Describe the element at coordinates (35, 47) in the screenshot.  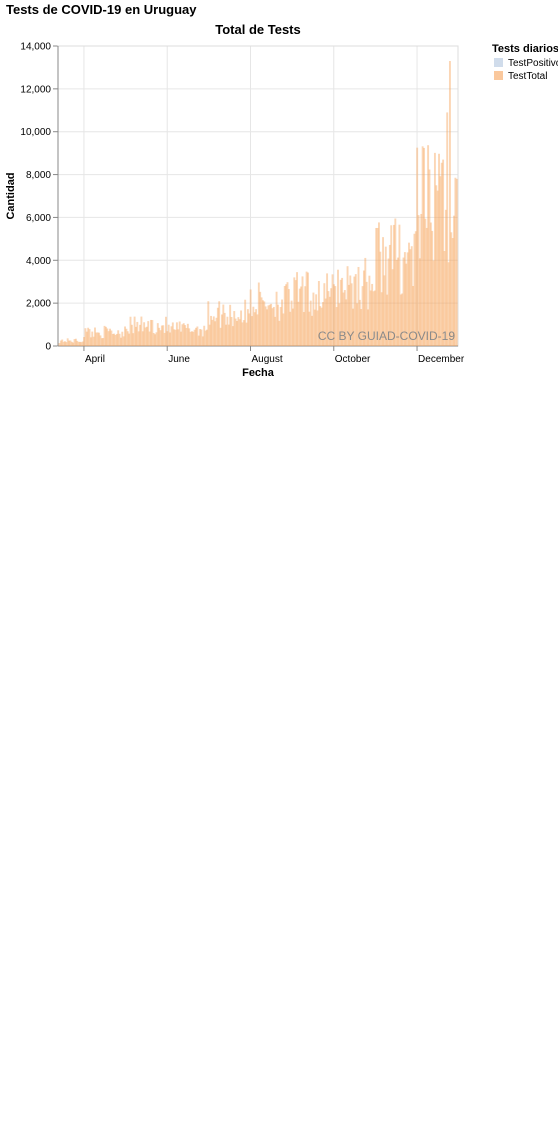
I see `y-tick-label: 14,000` at that location.